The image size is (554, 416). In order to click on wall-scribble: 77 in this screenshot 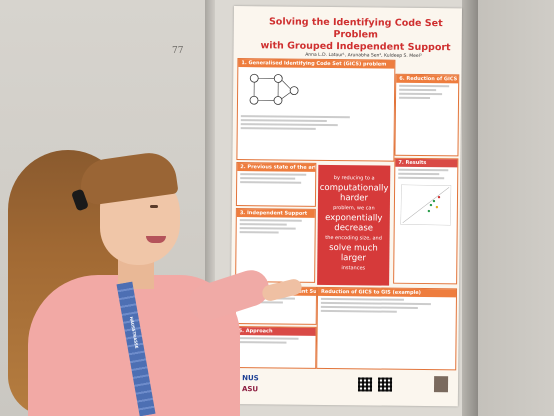, I will do `click(178, 51)`.